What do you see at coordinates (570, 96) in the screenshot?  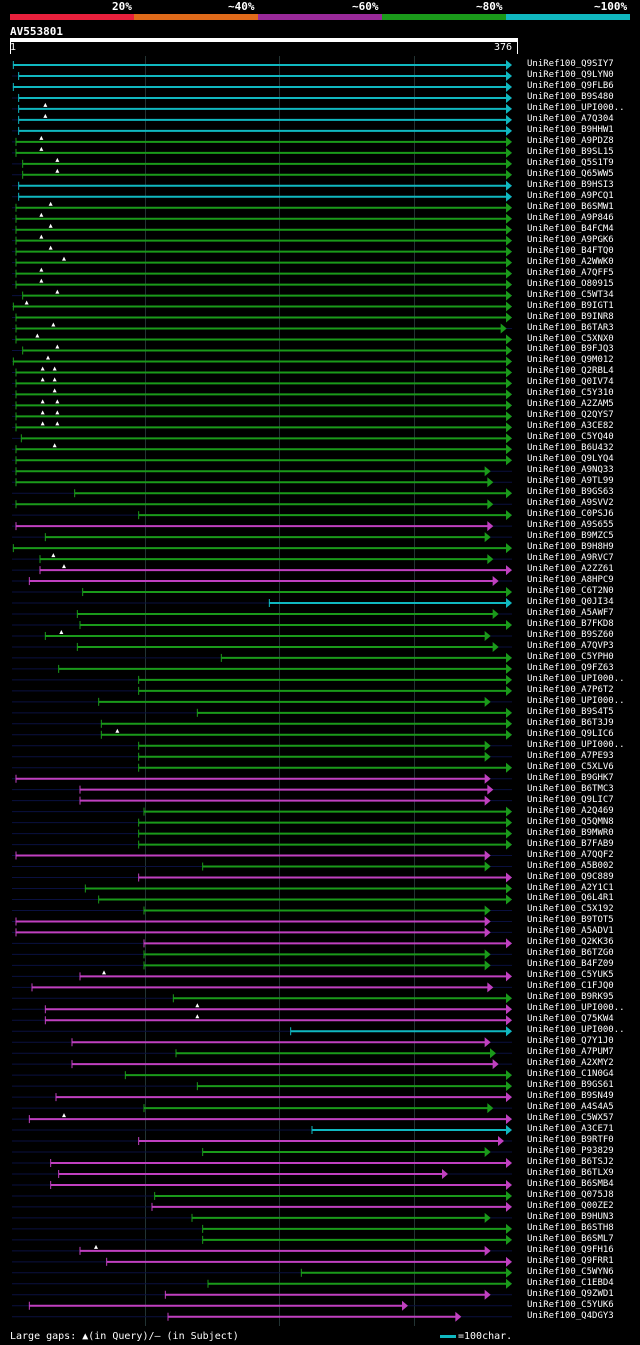 I see `hit-label: UniRef100_B9S480` at bounding box center [570, 96].